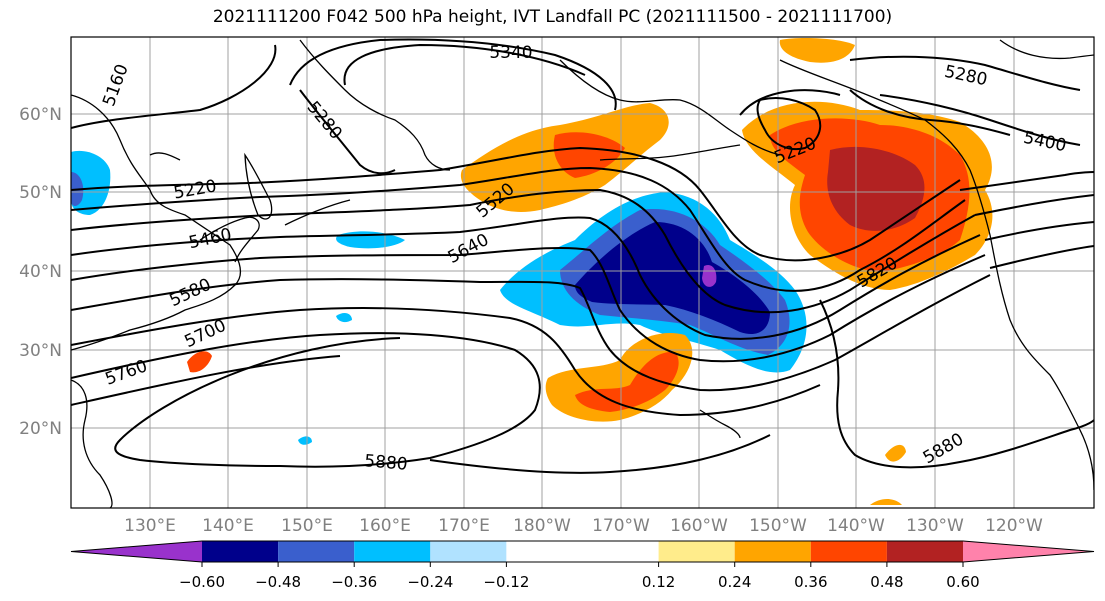  Describe the element at coordinates (810, 582) in the screenshot. I see `colorbar-tick-label: 0.36` at that location.